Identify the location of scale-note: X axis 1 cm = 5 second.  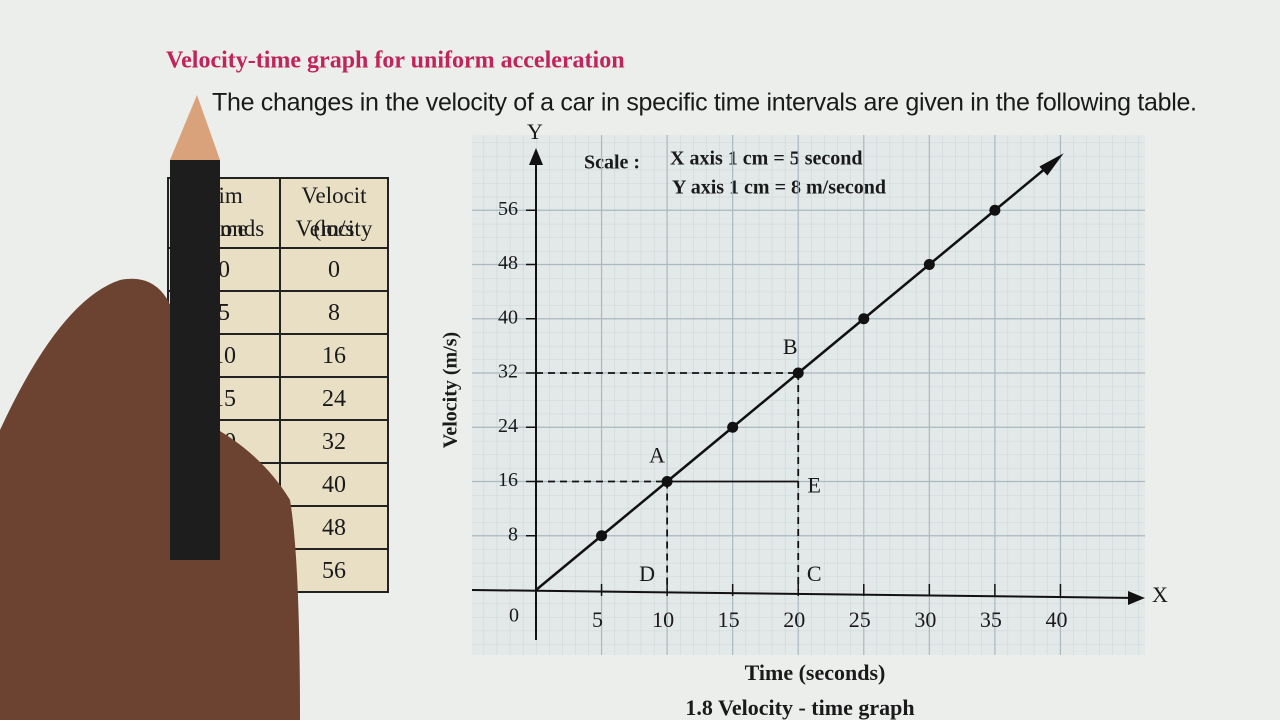
(766, 159).